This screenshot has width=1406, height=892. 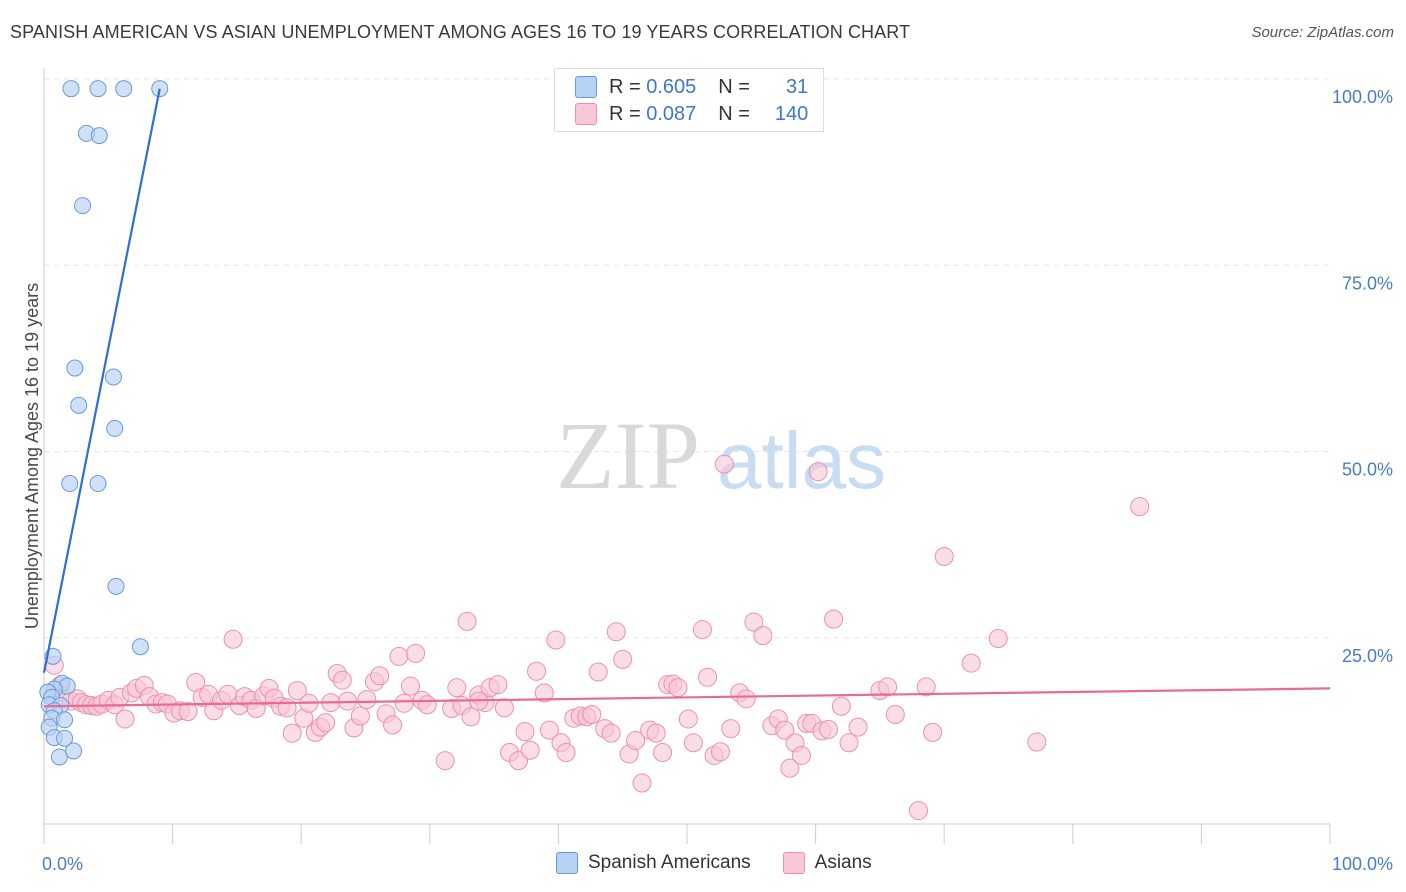 I want to click on correlation-legend: R = 0.605 N = 31 R = 0.087 N = 140, so click(x=689, y=100).